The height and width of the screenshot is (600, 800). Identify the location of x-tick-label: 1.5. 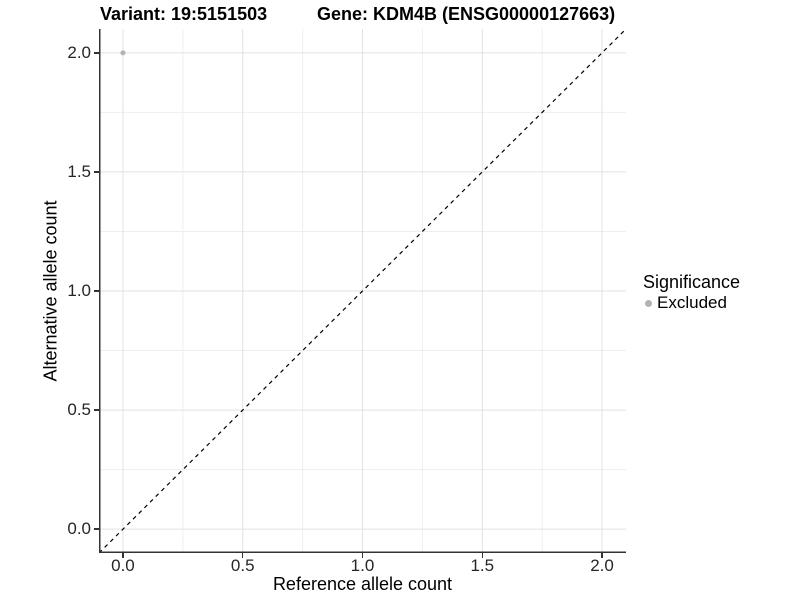
(482, 565).